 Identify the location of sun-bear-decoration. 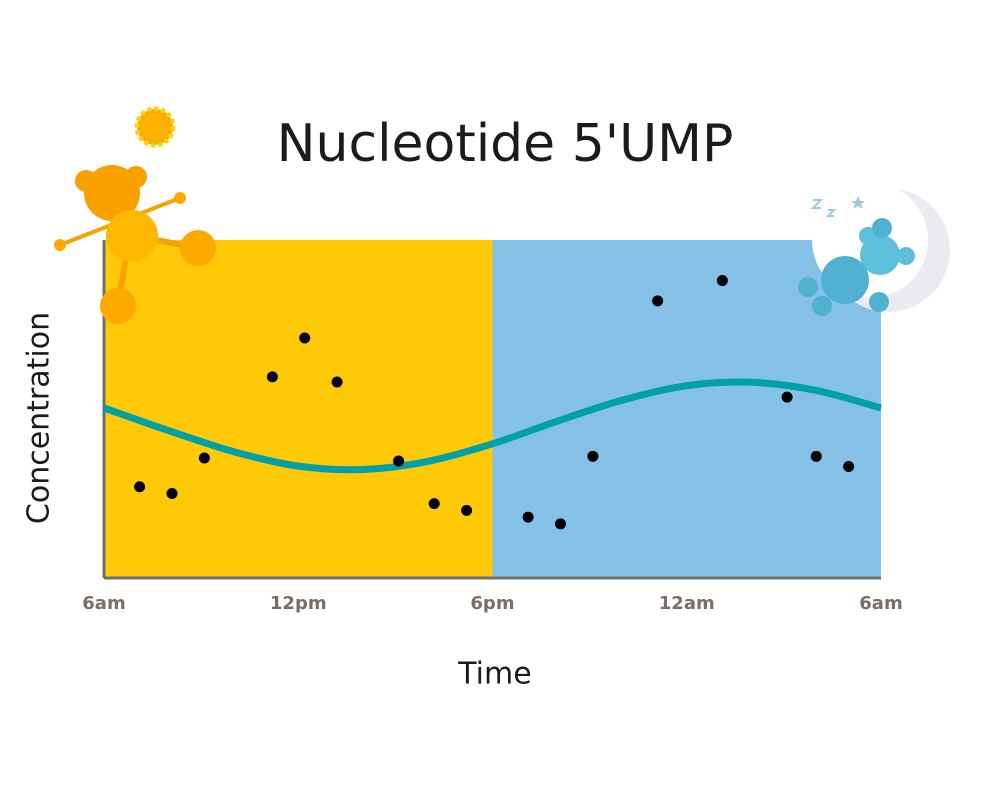
(135, 215).